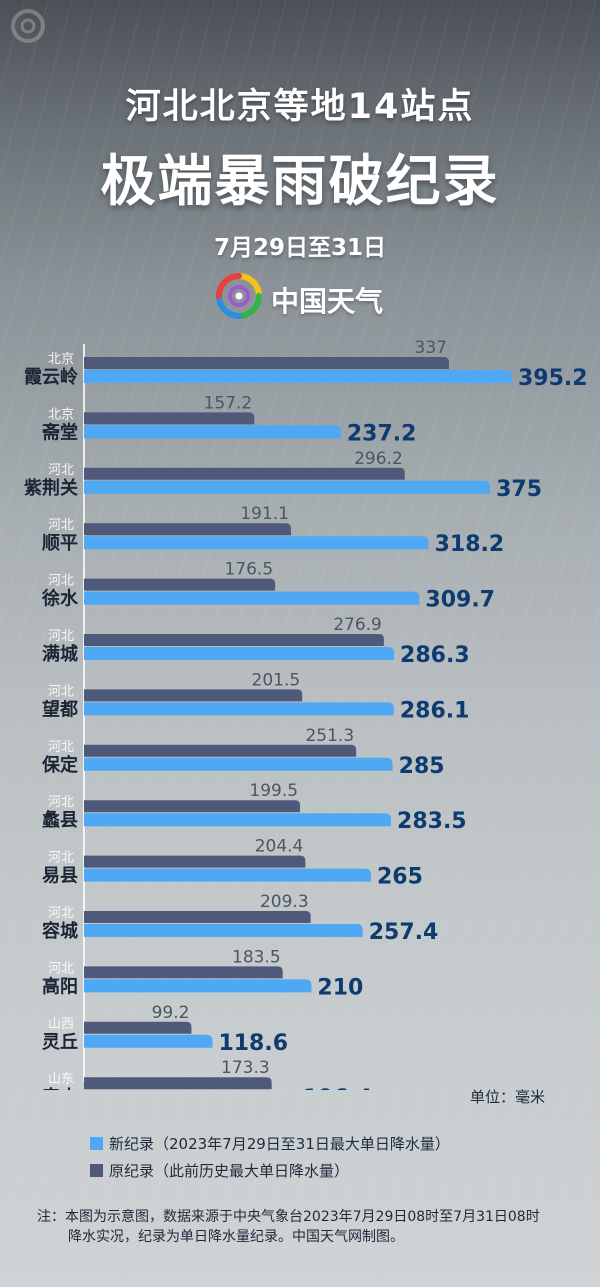  Describe the element at coordinates (96, 1170) in the screenshot. I see `legend-old-swatch` at that location.